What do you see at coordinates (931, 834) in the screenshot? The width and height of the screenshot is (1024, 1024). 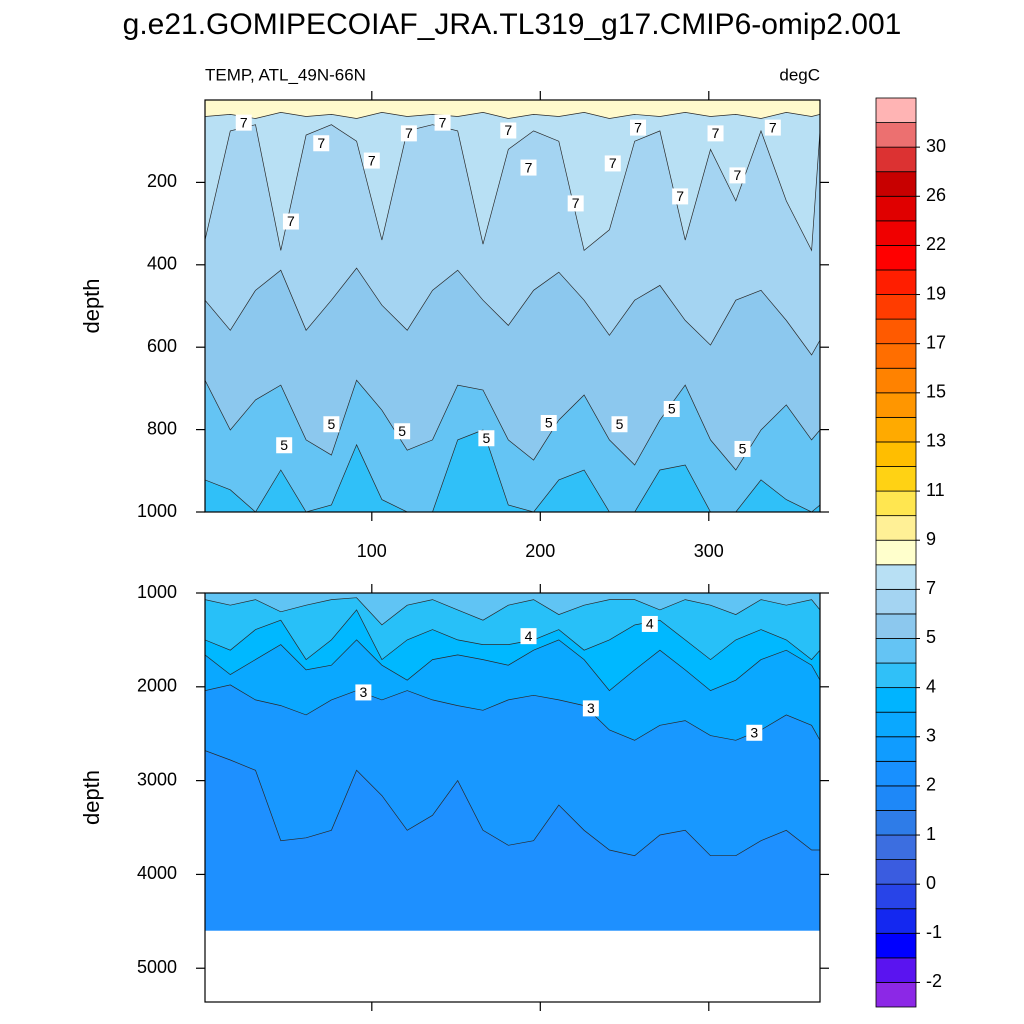 I see `colorbar-label: 1` at bounding box center [931, 834].